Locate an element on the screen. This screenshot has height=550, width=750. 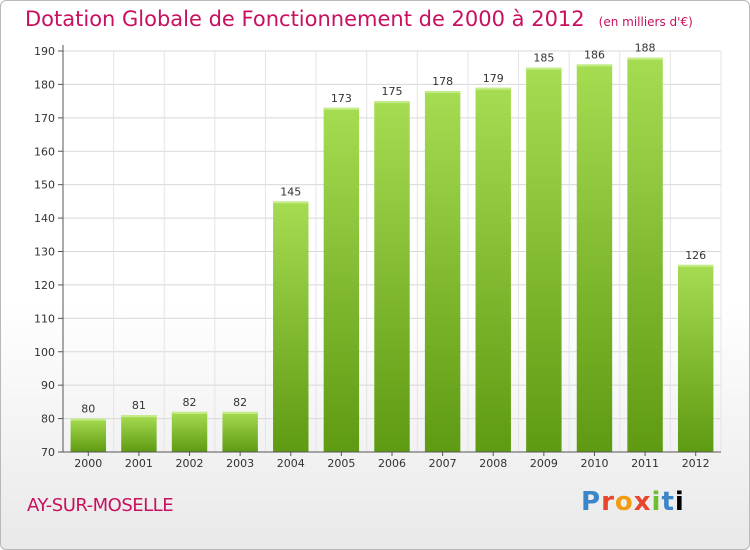
data-label: 175 is located at coordinates (392, 91).